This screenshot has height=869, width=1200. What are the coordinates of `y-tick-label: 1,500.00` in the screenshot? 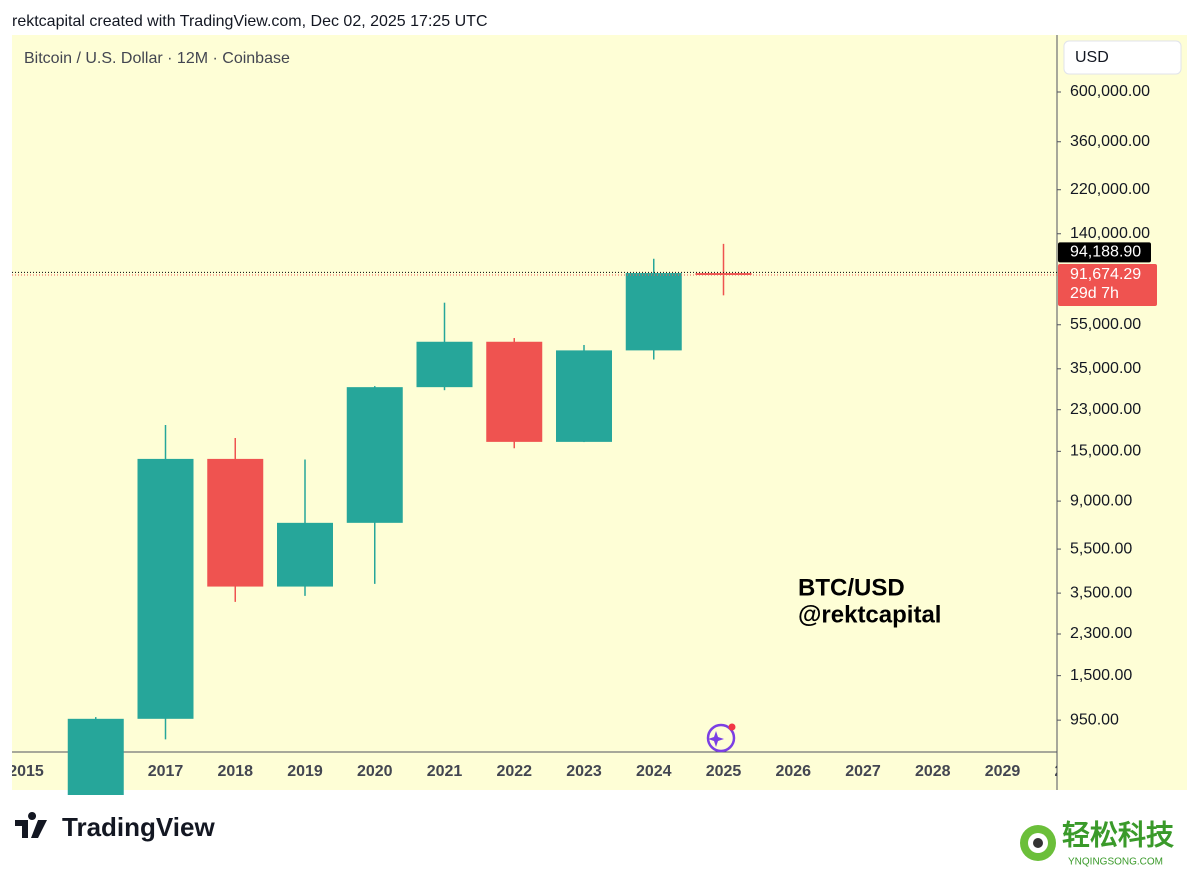 It's located at (1101, 675).